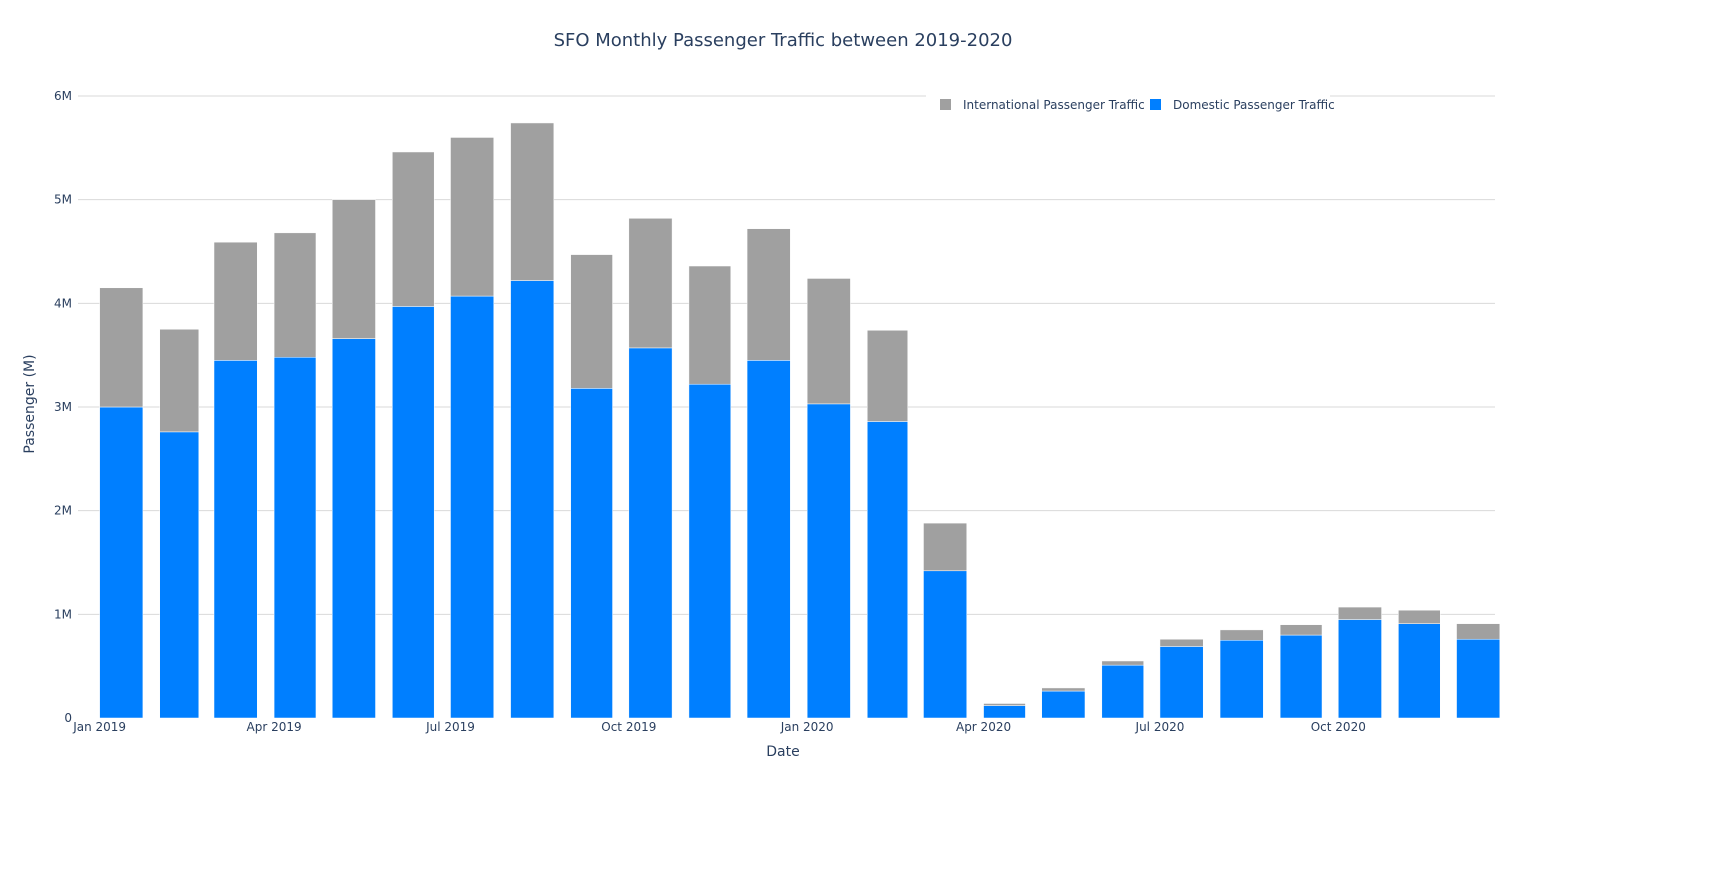  What do you see at coordinates (63, 303) in the screenshot?
I see `y-tick-label: 4M` at bounding box center [63, 303].